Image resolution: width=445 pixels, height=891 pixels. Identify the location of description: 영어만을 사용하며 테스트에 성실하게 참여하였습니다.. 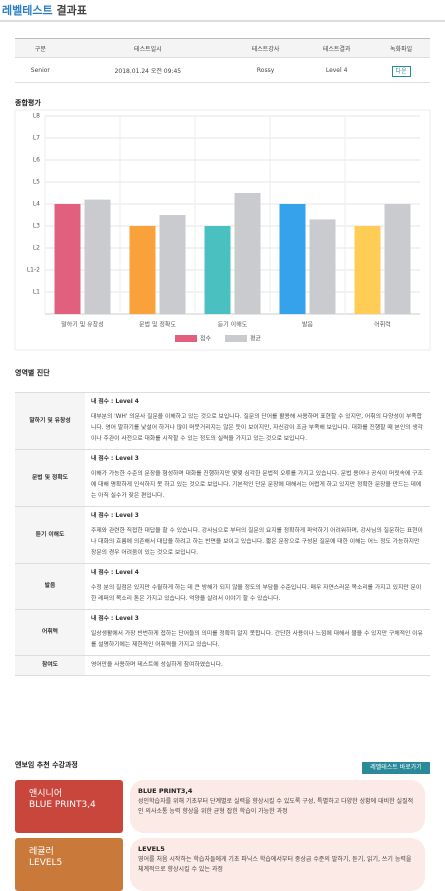
(157, 665).